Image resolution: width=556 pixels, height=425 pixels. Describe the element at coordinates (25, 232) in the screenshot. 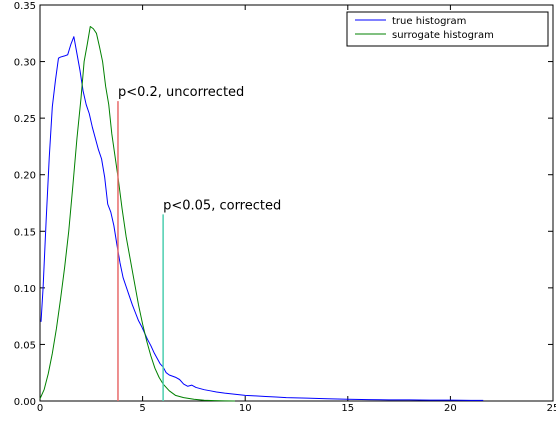

I see `y-tick-label: 0.15` at that location.